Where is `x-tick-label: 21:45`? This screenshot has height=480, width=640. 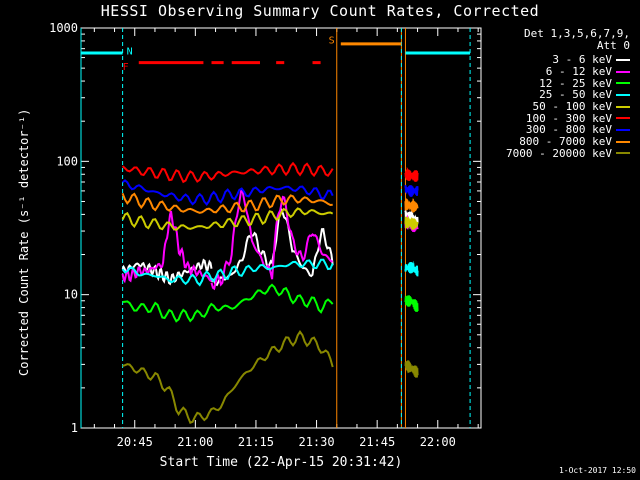 x-tick-label: 21:45 is located at coordinates (377, 442).